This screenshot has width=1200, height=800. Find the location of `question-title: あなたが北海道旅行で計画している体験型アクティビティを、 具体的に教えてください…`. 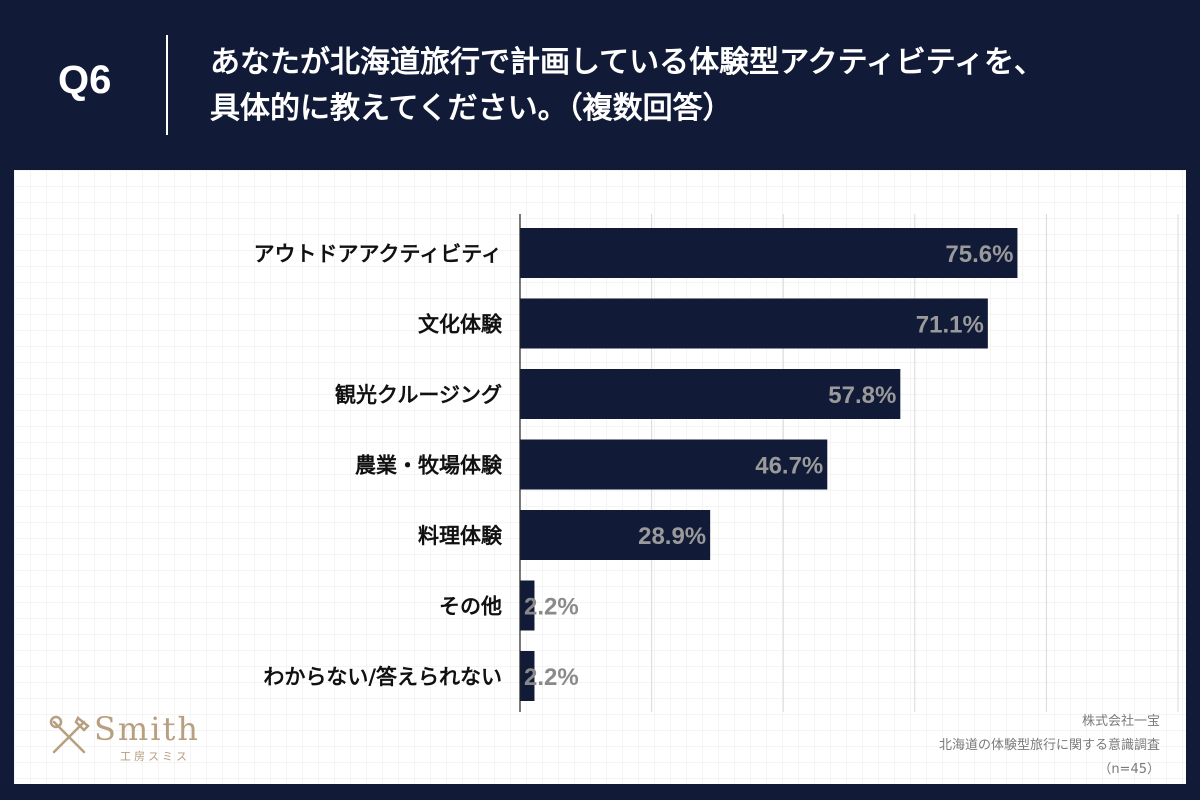

question-title: あなたが北海道旅行で計画している体験型アクティビティを、 具体的に教えてください… is located at coordinates (700, 86).